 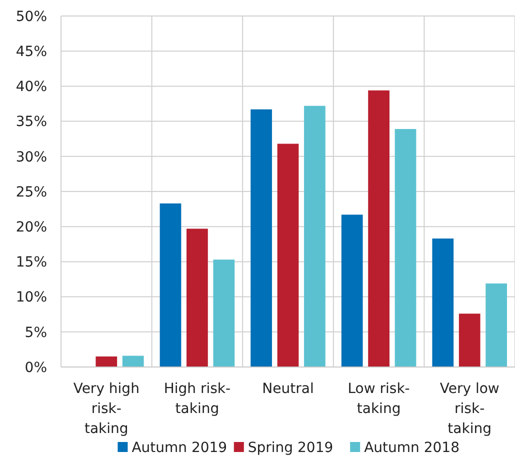 What do you see at coordinates (180, 448) in the screenshot?
I see `legend-label: Autumn 2019` at bounding box center [180, 448].